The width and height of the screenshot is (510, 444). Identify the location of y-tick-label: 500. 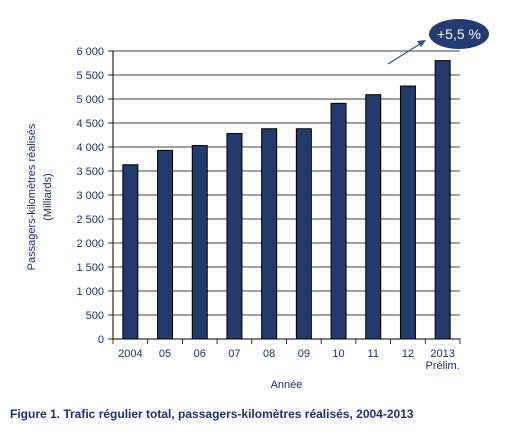
(95, 316).